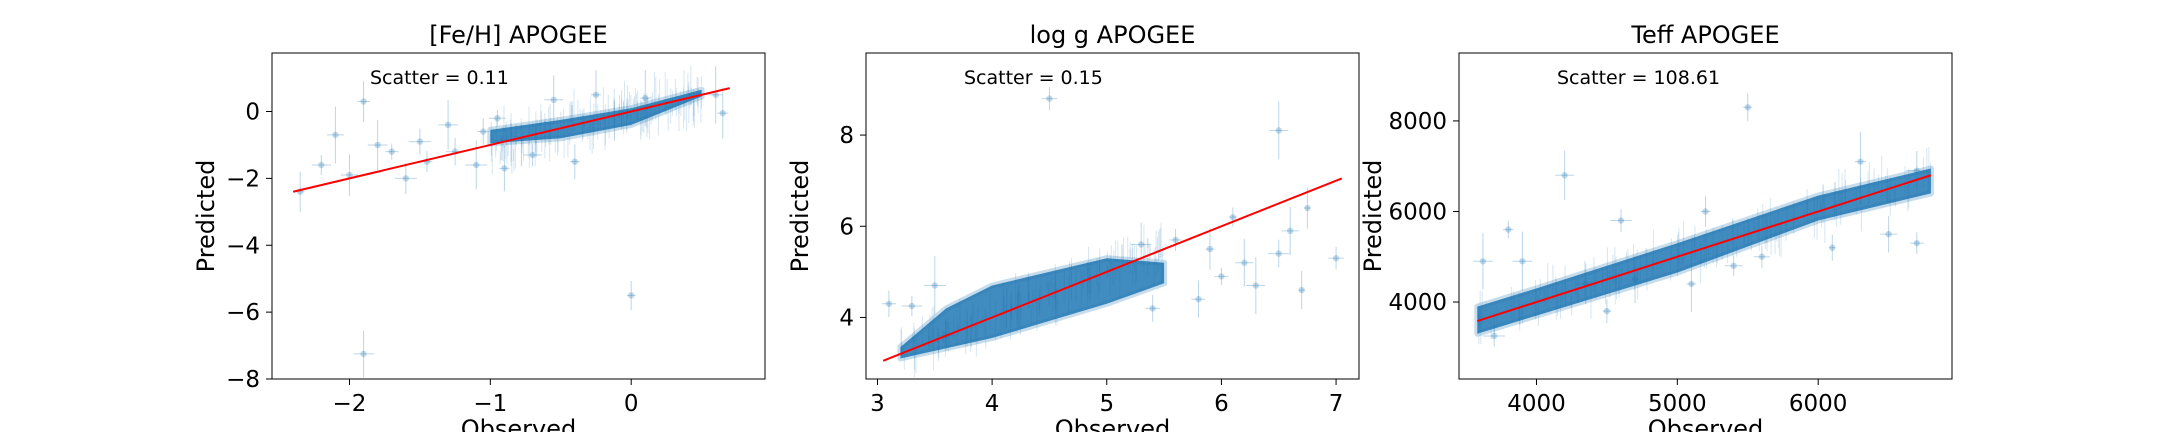 This screenshot has height=436, width=2160. I want to click on x-tick-label: 7, so click(1336, 404).